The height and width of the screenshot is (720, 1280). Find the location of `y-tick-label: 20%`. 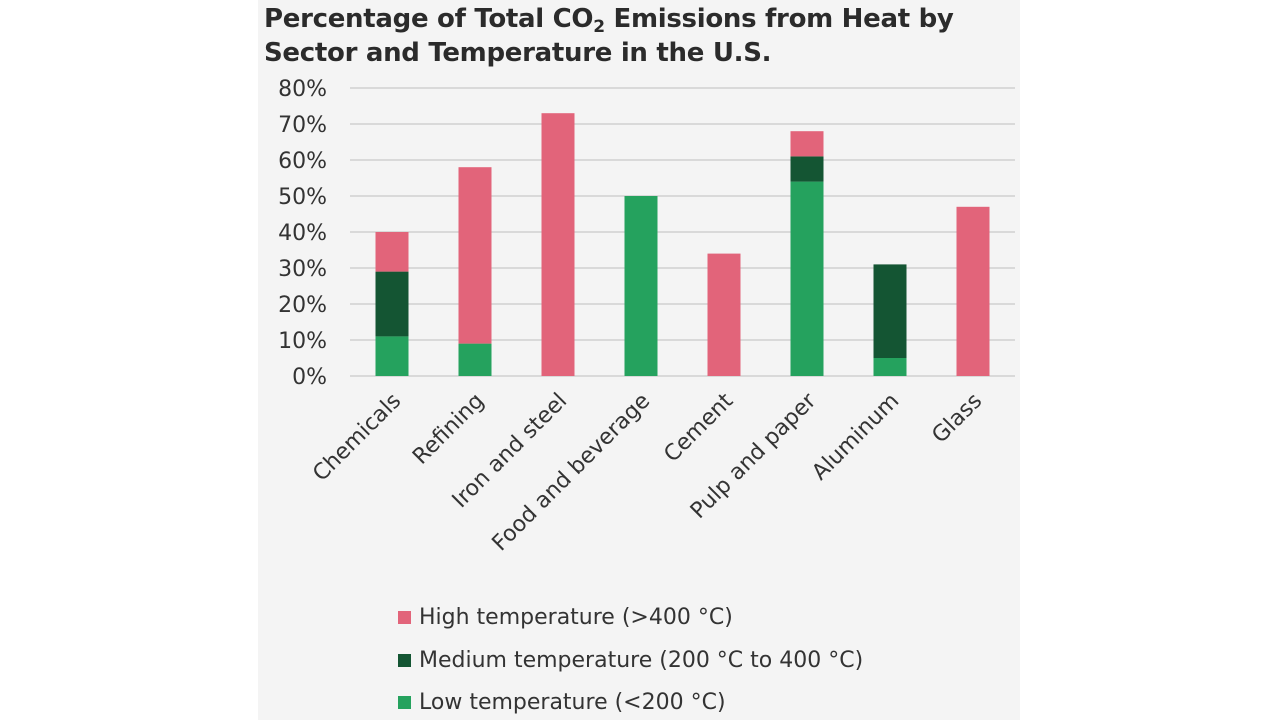

y-tick-label: 20% is located at coordinates (302, 305).